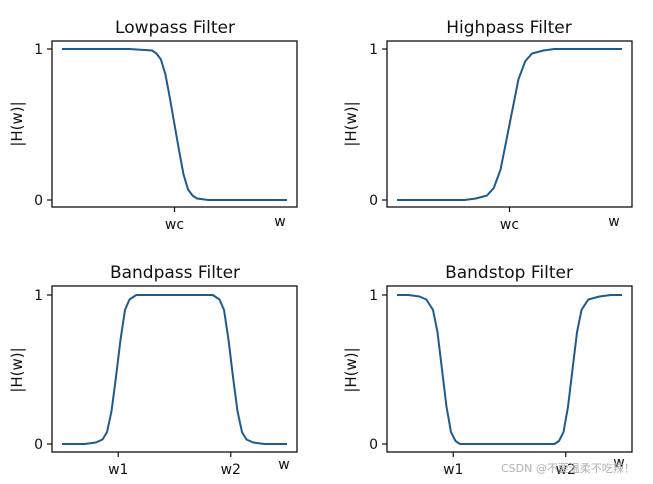 The width and height of the screenshot is (653, 484). I want to click on chart-title: Highpass Filter, so click(509, 28).